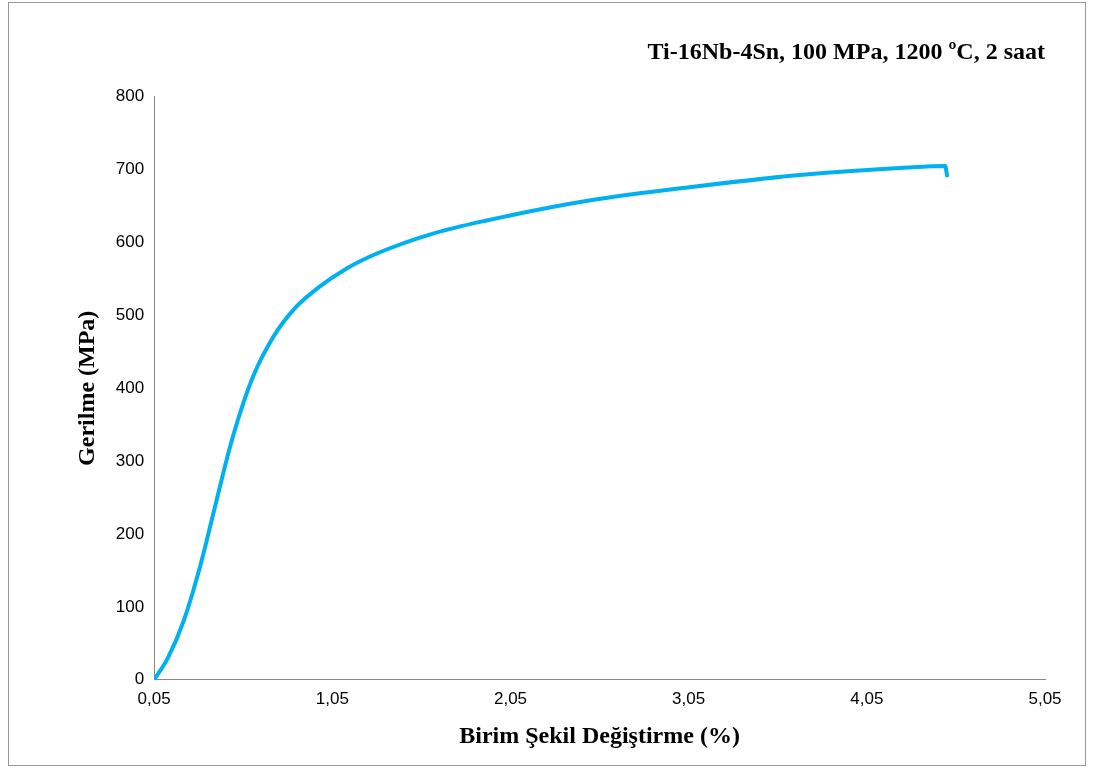 The width and height of the screenshot is (1093, 771). What do you see at coordinates (332, 698) in the screenshot?
I see `x-tick-label: 1,05` at bounding box center [332, 698].